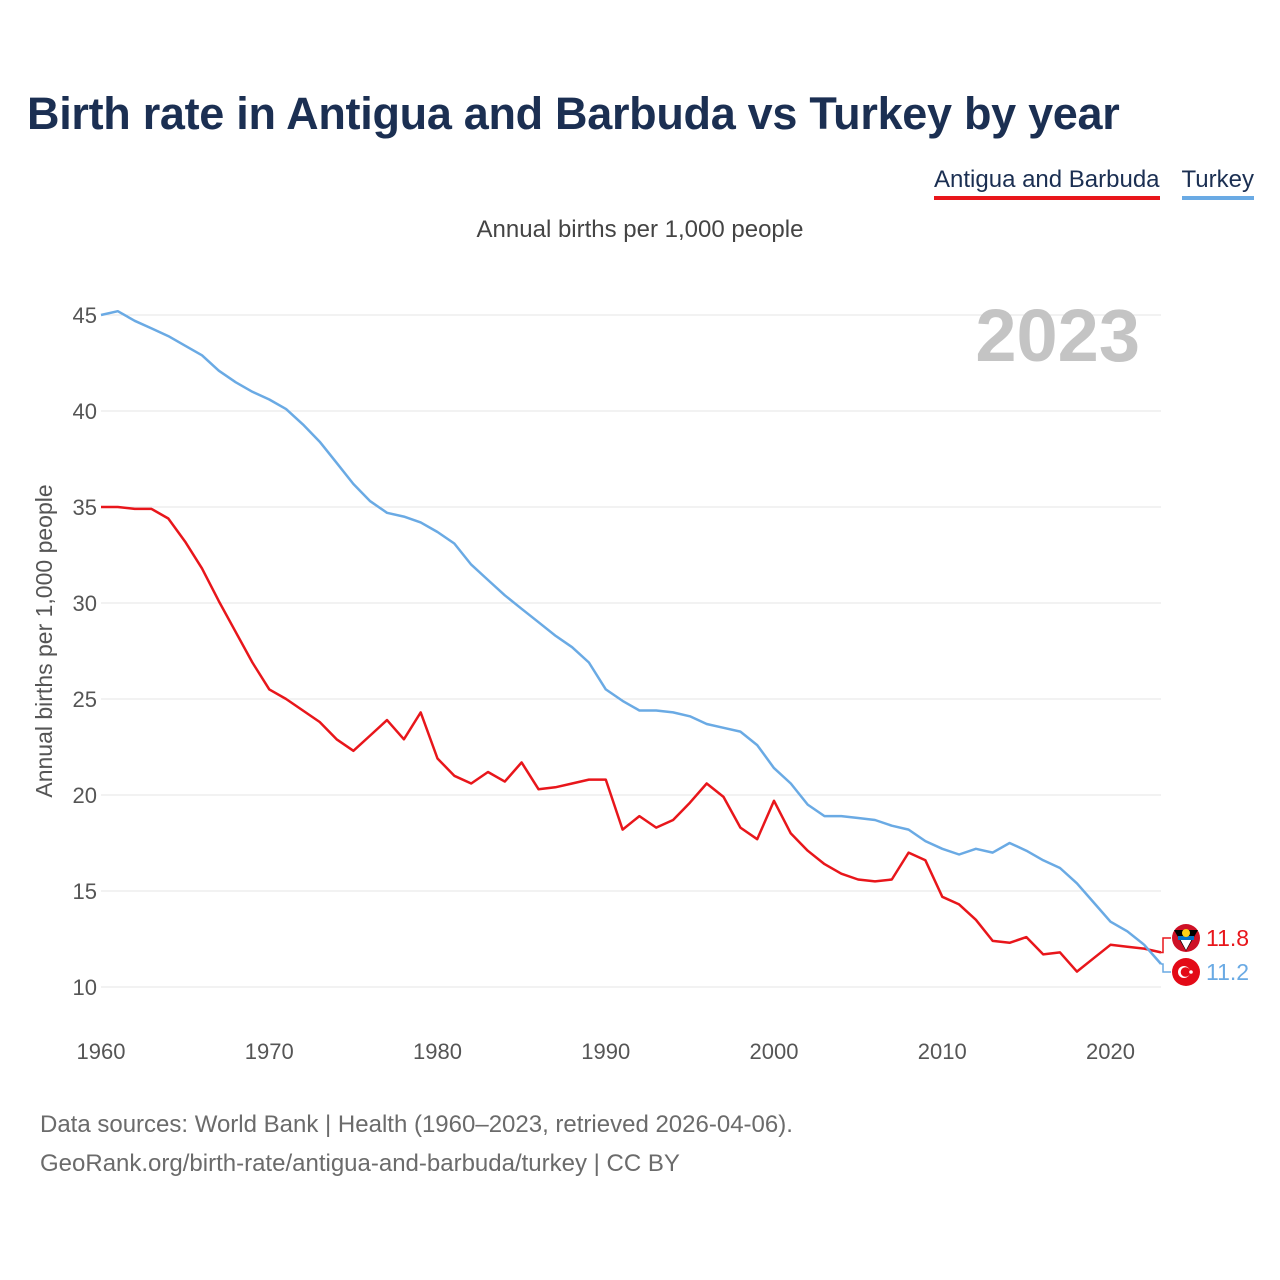 This screenshot has height=1280, width=1280. I want to click on x-tick-label: 1980, so click(437, 1051).